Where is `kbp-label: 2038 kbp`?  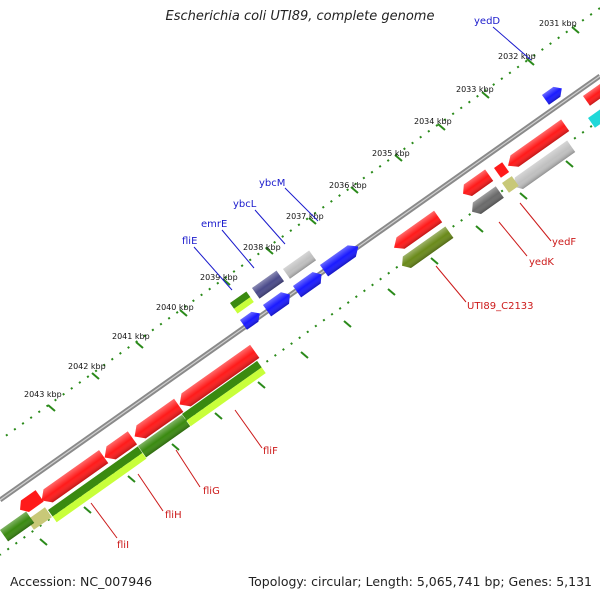 kbp-label: 2038 kbp is located at coordinates (262, 247).